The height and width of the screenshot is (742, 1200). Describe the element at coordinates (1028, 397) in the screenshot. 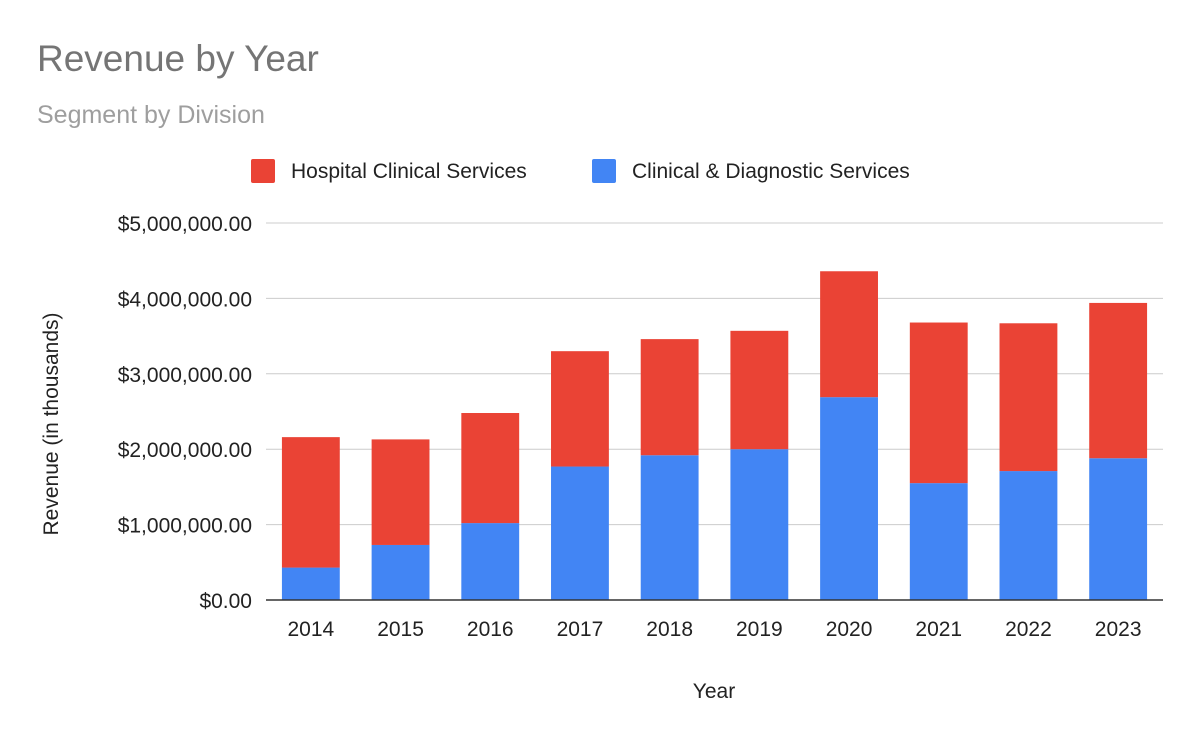

I see `bar-hospital-clinical-2022` at that location.